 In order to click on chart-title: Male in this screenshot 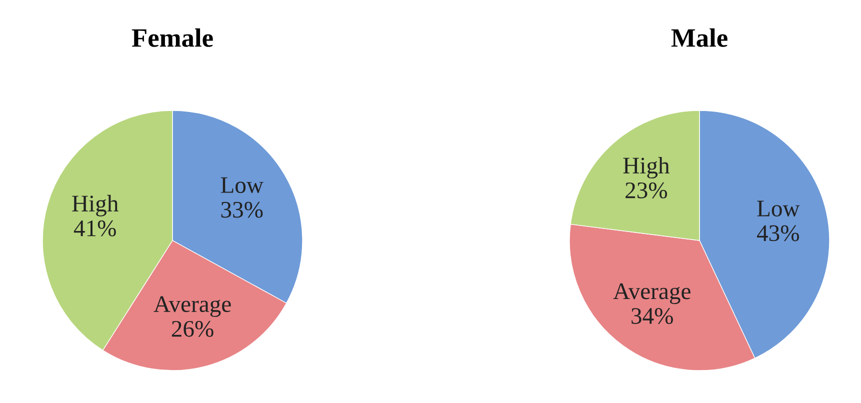, I will do `click(699, 37)`.